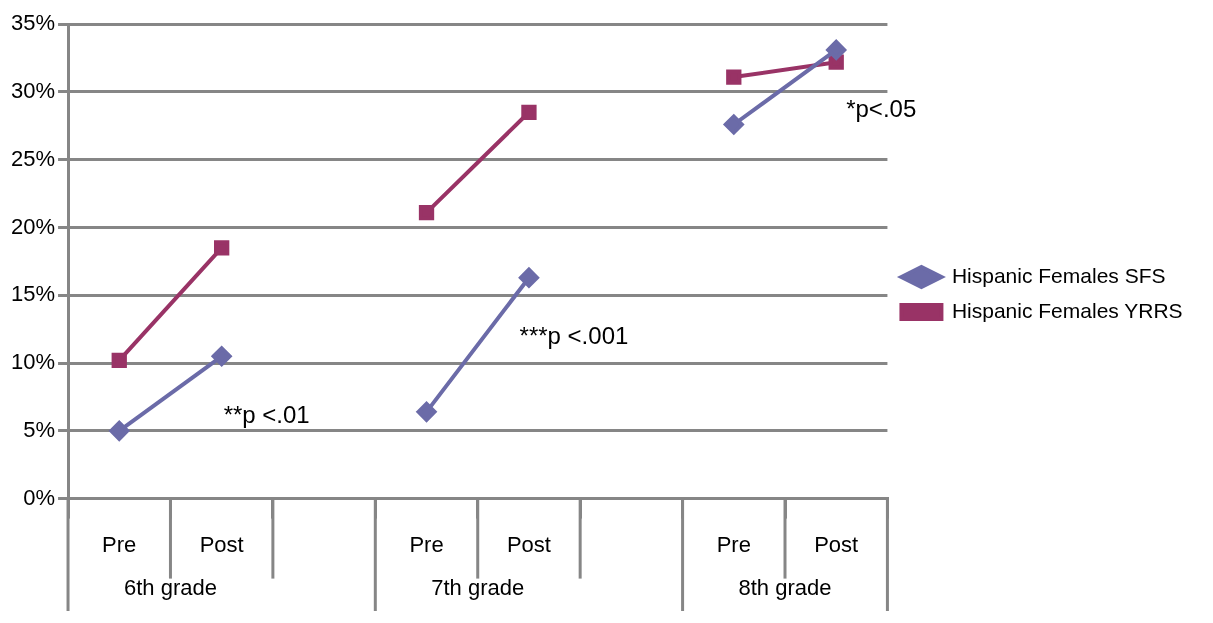  Describe the element at coordinates (1067, 310) in the screenshot. I see `legend-label: Hispanic Females YRRS` at that location.